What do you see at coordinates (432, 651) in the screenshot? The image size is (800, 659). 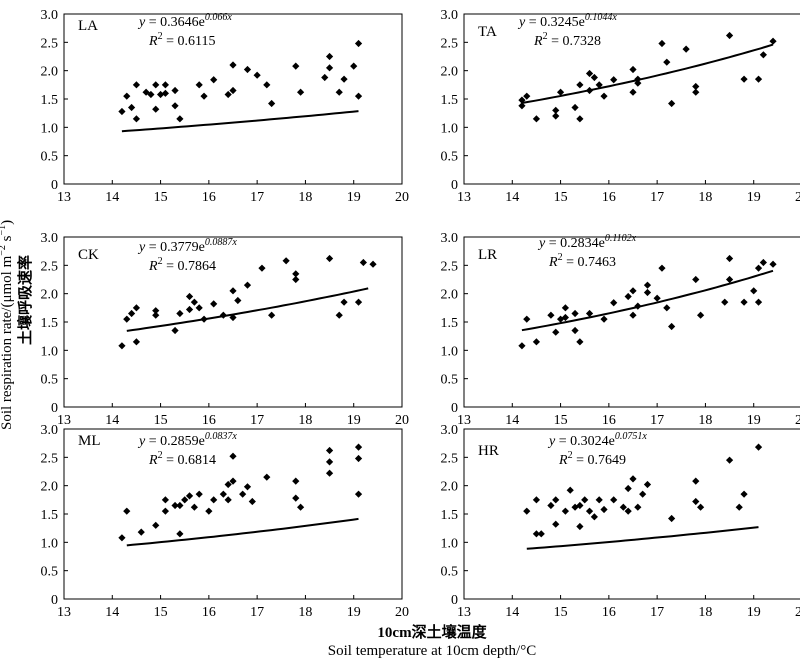 I see `x-axis-label-en: Soil temperature at 10cm depth/°C` at bounding box center [432, 651].